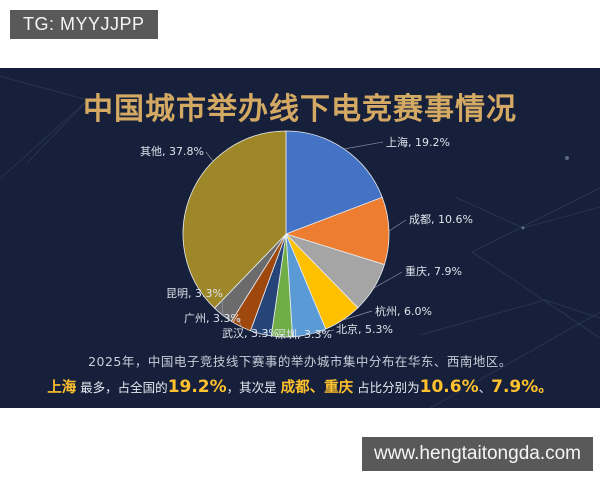 The width and height of the screenshot is (600, 480). Describe the element at coordinates (172, 151) in the screenshot. I see `pie-label: 其他, 37.8%` at that location.